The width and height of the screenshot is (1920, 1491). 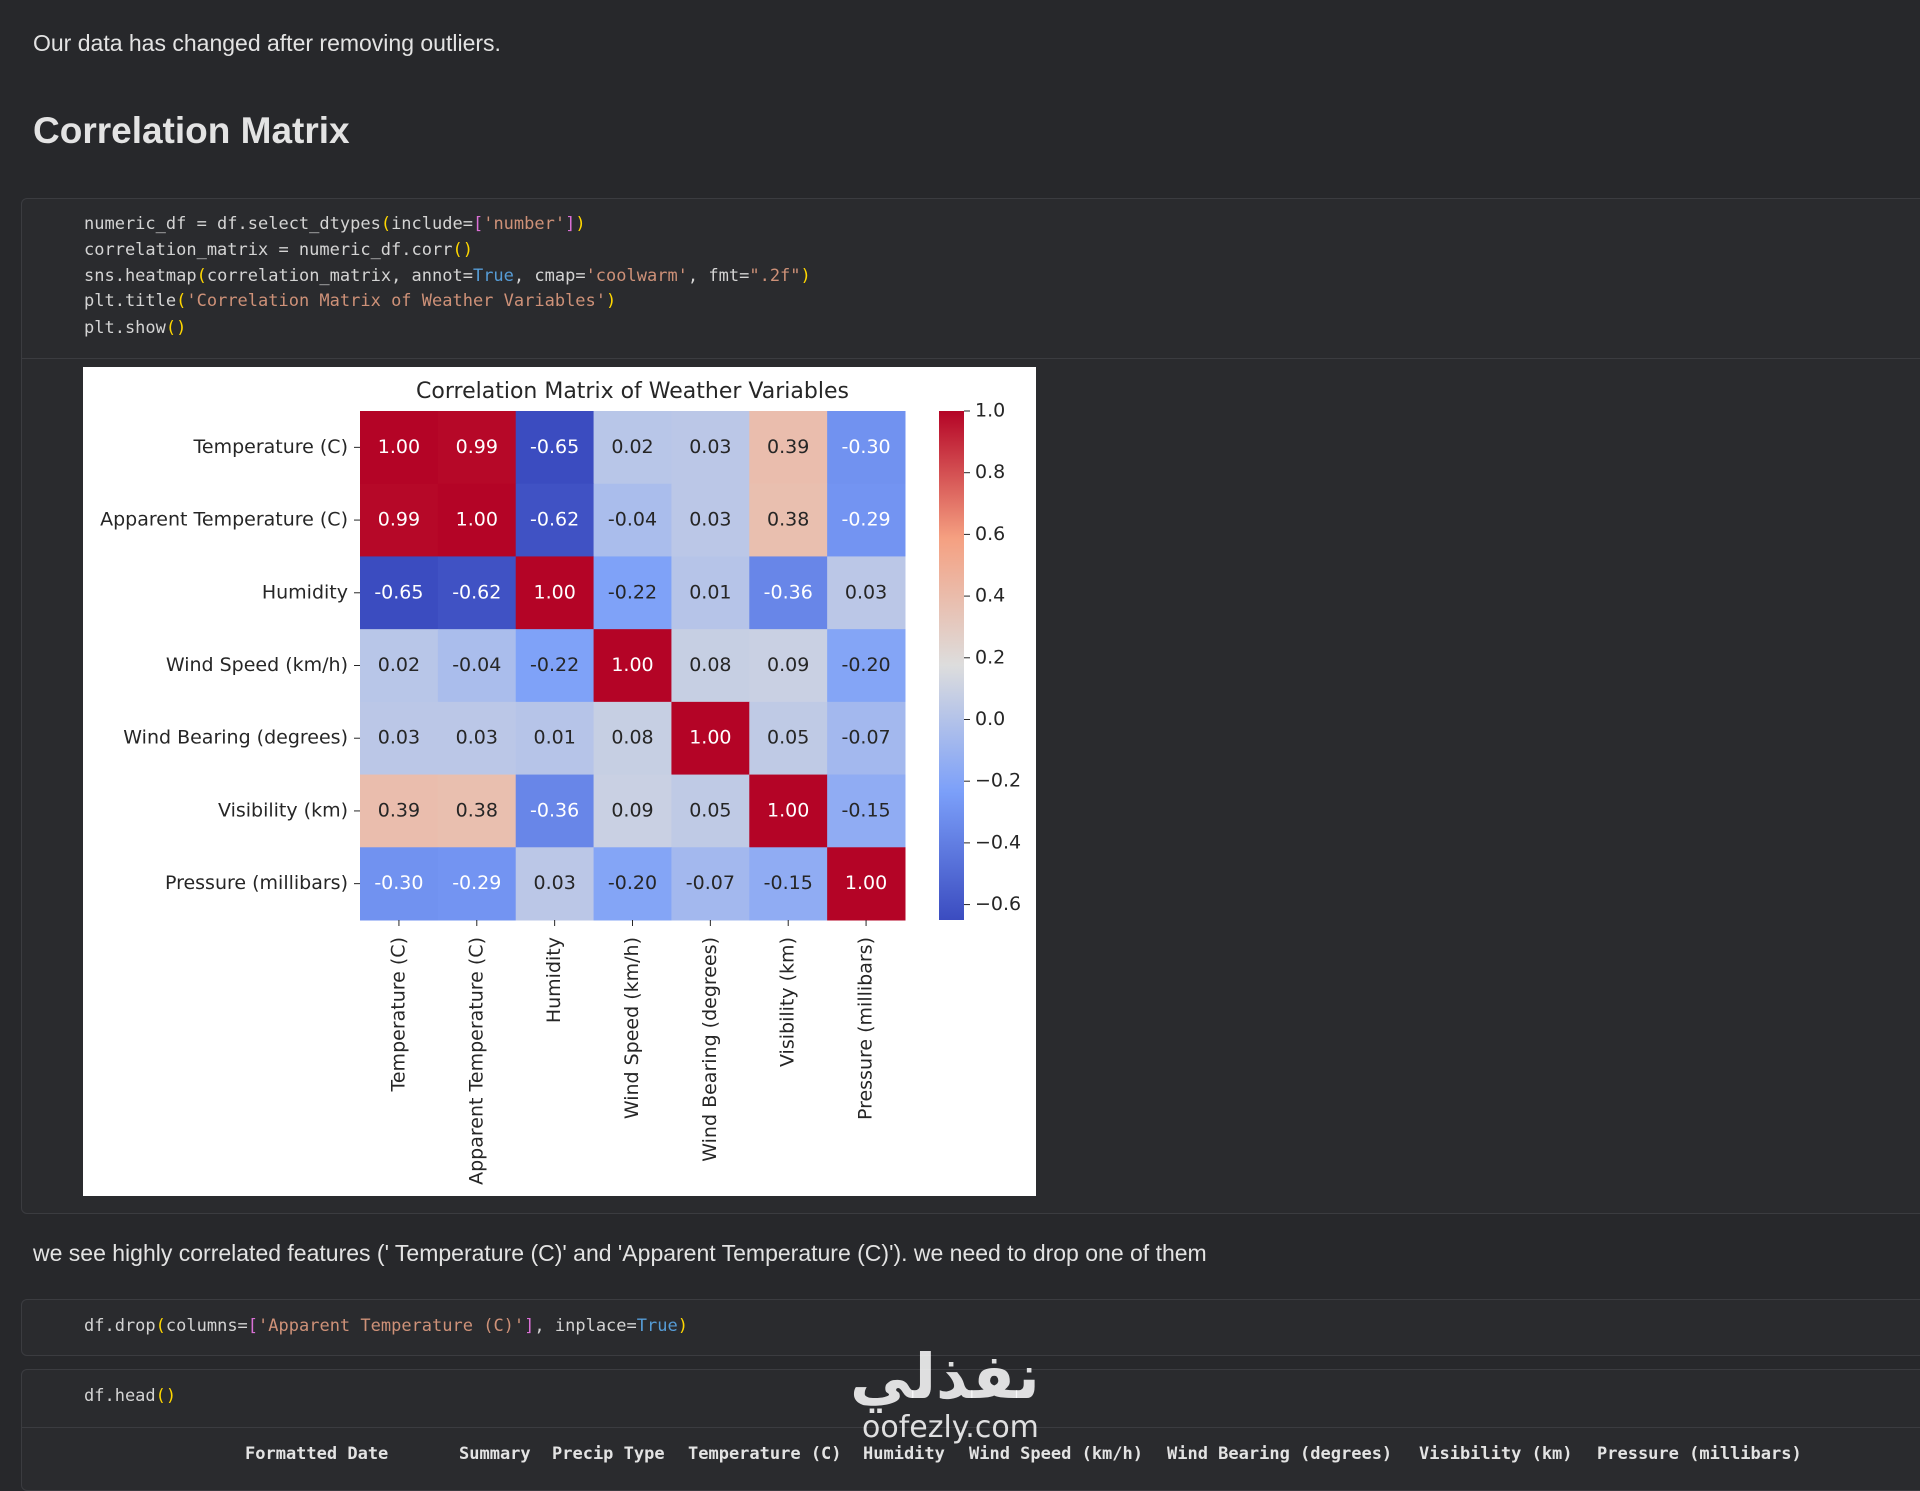 I want to click on cell-annotation: 0.05, so click(x=710, y=810).